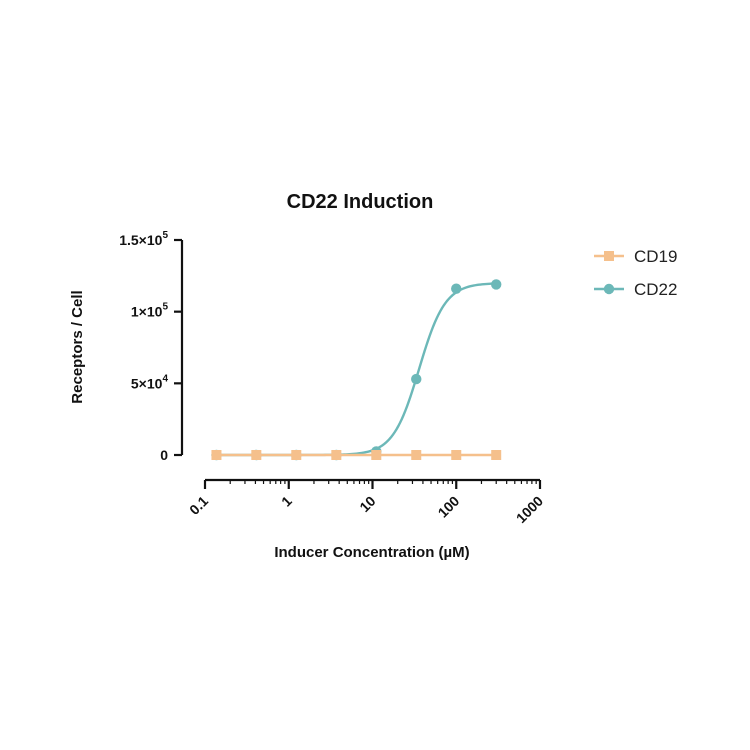 Image resolution: width=750 pixels, height=750 pixels. I want to click on legend-item-cd22: CD22, so click(635, 289).